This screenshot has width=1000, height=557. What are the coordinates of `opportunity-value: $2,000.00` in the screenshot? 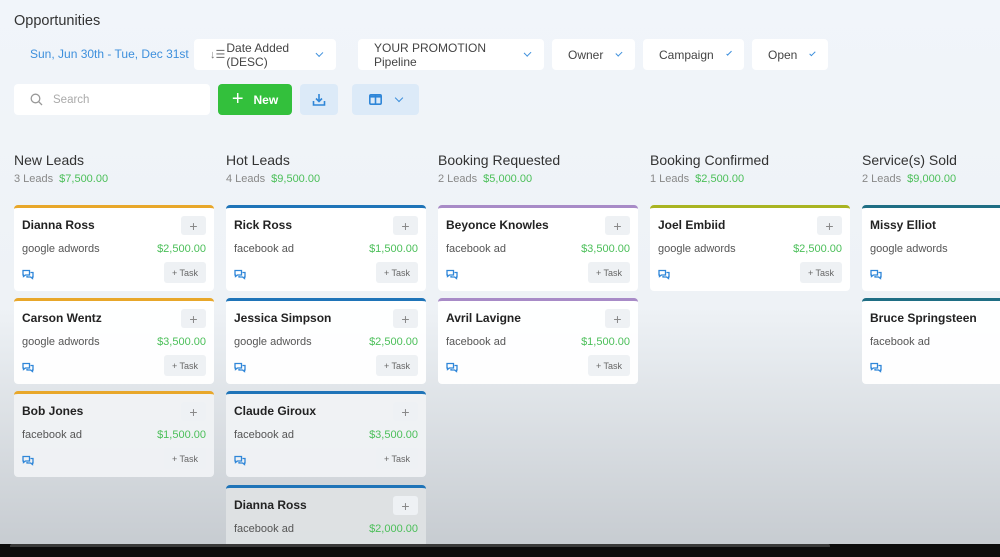 It's located at (393, 529).